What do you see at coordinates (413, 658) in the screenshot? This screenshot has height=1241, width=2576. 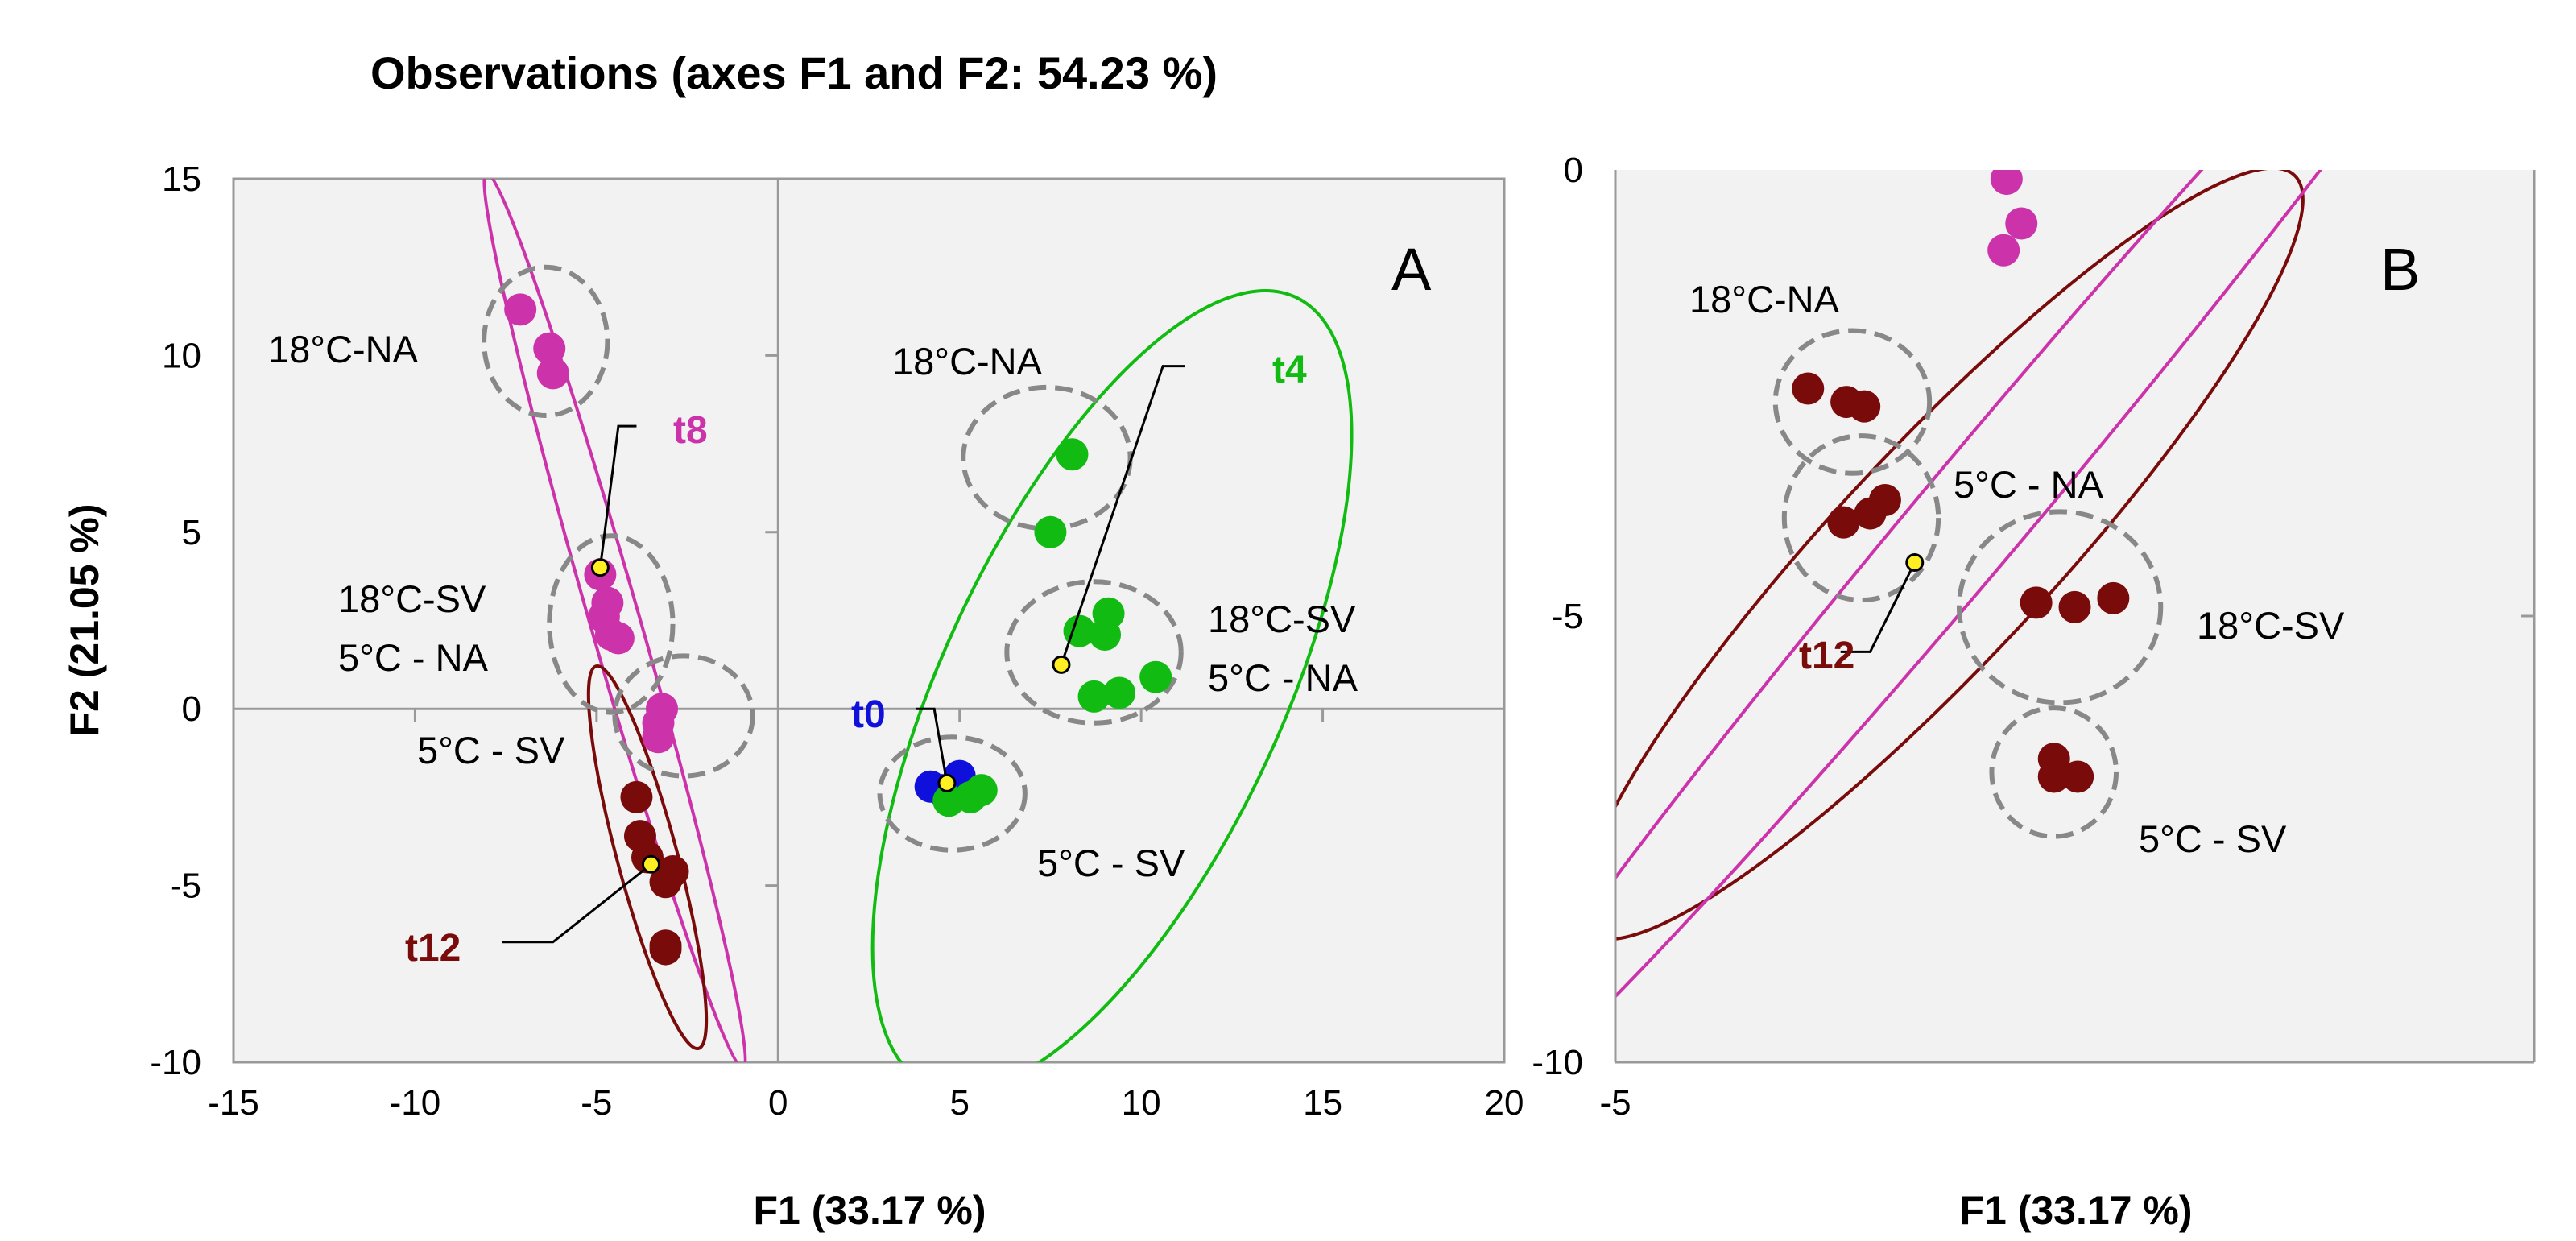 I see `group-label-5c-na-t8: 5°C - NA` at bounding box center [413, 658].